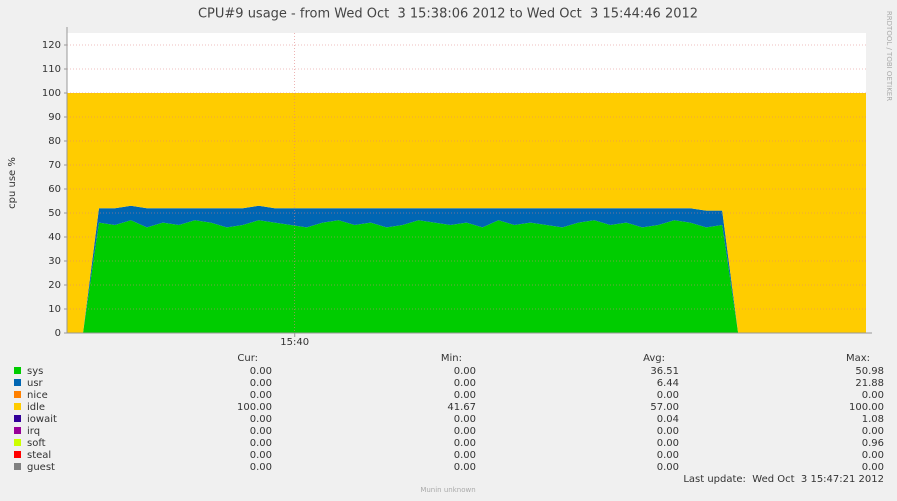 This screenshot has height=501, width=897. I want to click on y-tick-label: 90, so click(54, 117).